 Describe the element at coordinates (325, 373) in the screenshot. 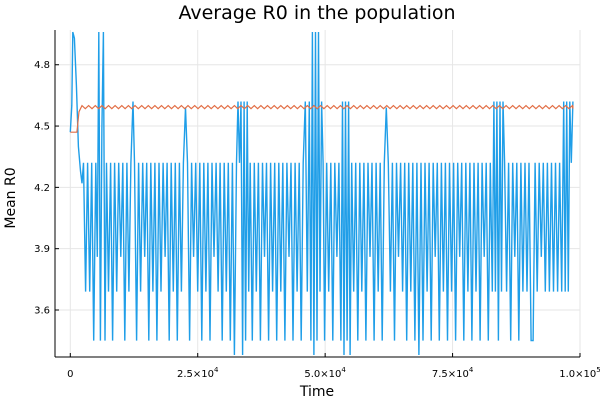

I see `x-tick-label: 5.0×10⁴` at that location.